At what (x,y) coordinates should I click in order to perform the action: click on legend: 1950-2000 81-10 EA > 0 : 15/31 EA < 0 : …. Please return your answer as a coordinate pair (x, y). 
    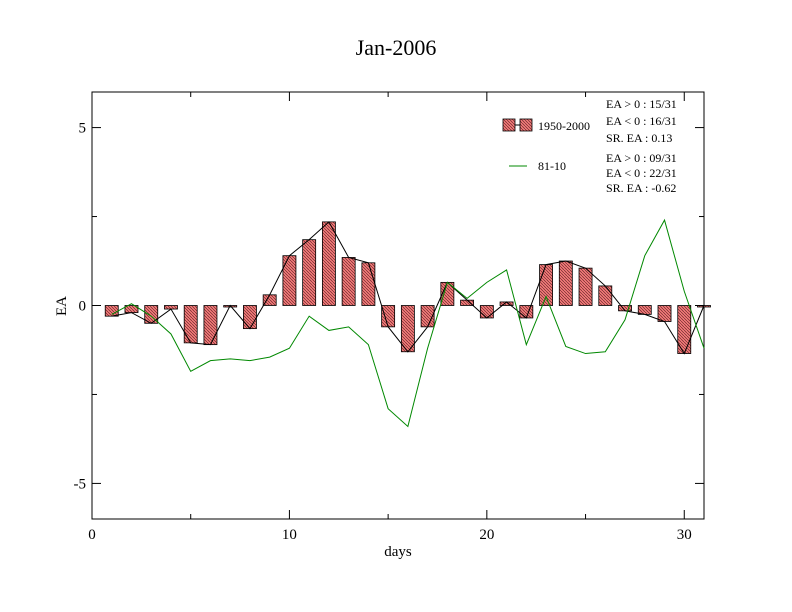
    Looking at the image, I should click on (589, 146).